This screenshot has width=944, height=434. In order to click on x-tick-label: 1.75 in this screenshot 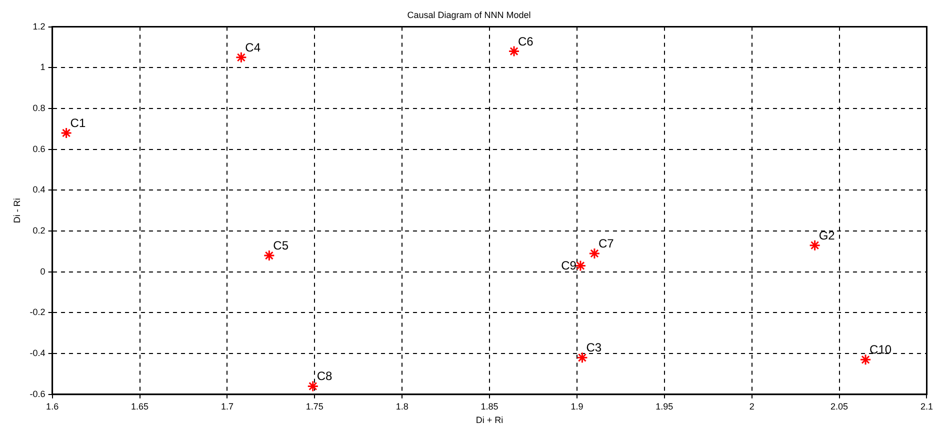, I will do `click(315, 406)`.